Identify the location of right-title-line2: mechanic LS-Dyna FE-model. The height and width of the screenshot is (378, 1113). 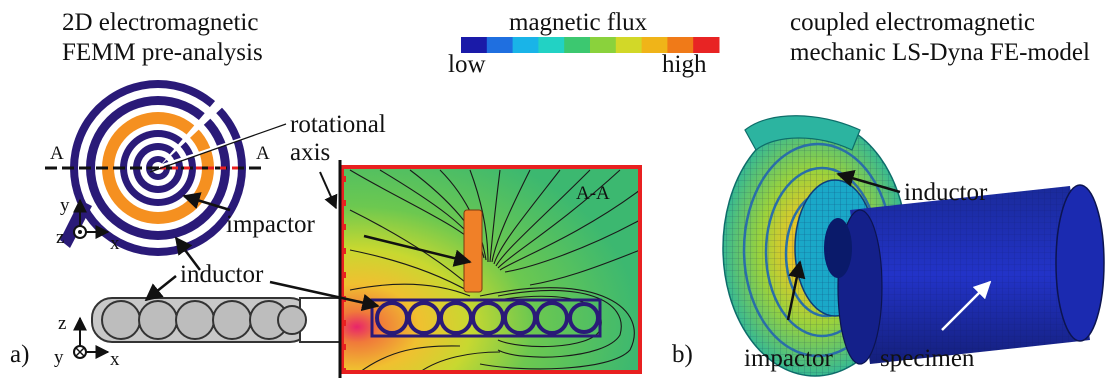
(940, 52).